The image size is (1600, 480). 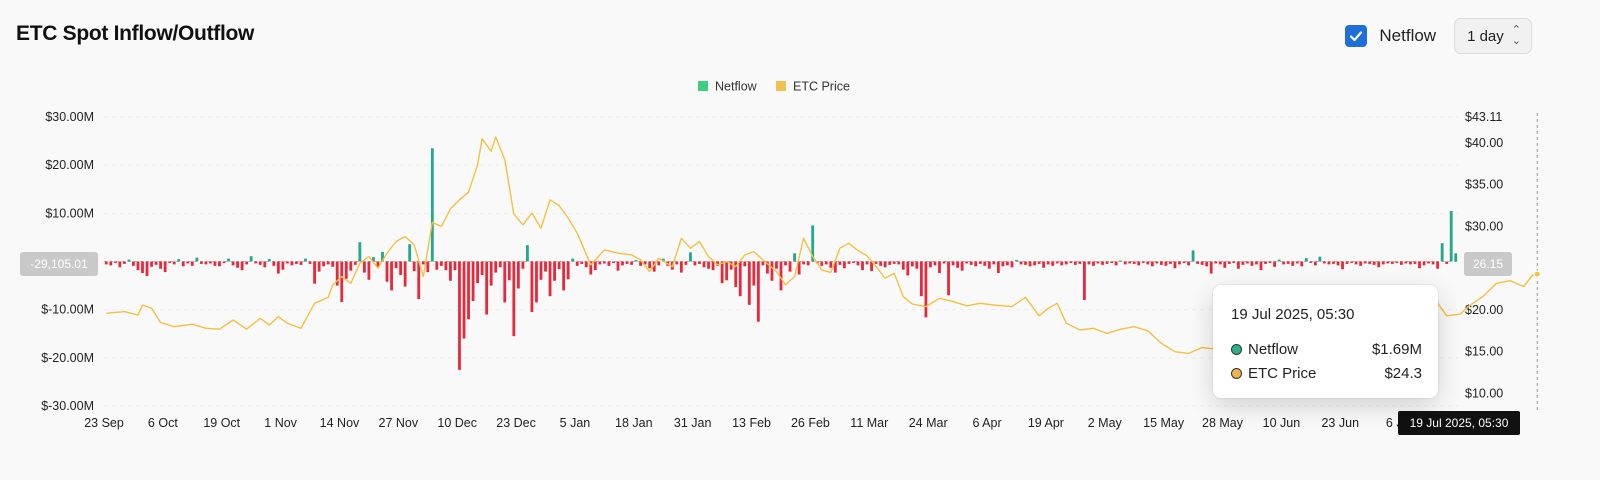 What do you see at coordinates (928, 423) in the screenshot?
I see `x-tick-label: 24 Mar` at bounding box center [928, 423].